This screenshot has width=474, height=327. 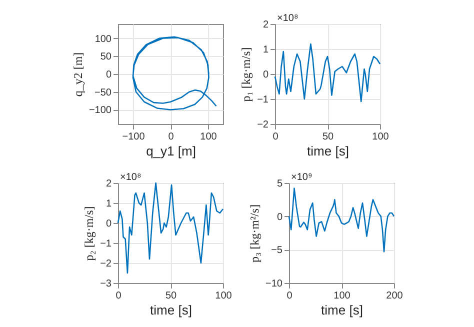 What do you see at coordinates (171, 151) in the screenshot?
I see `x-axis-title: q_y1 [m]` at bounding box center [171, 151].